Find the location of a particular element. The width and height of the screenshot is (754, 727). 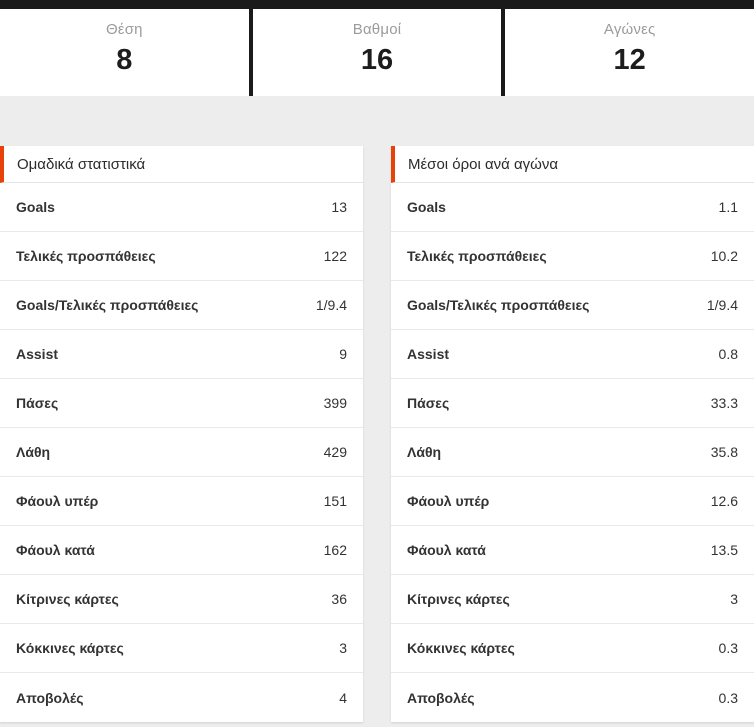

table-title: Ομαδικά στατιστικά is located at coordinates (181, 164).